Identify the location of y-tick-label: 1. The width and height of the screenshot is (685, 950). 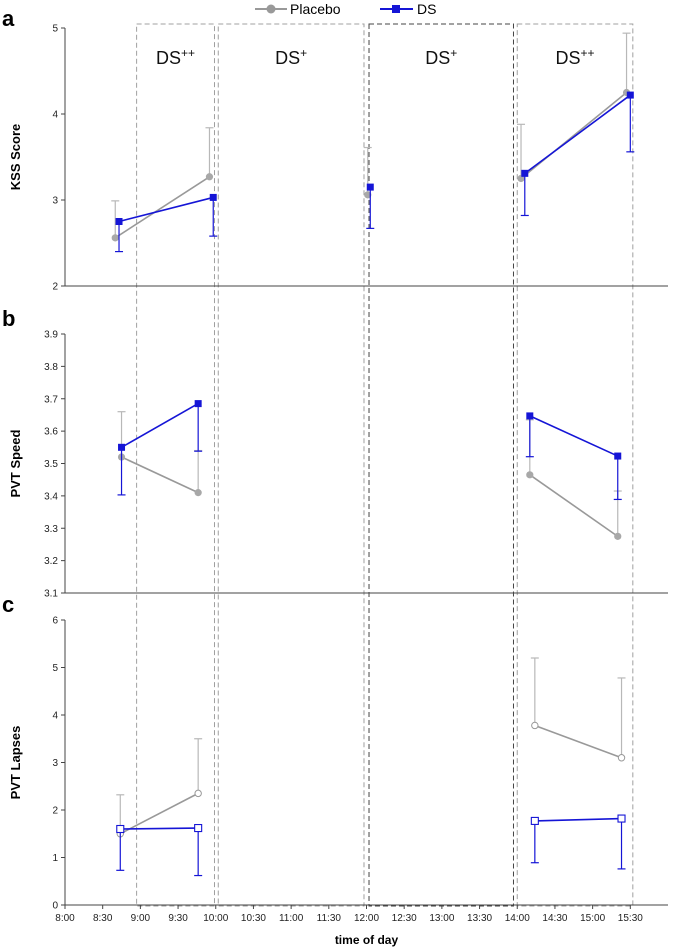
(55, 858).